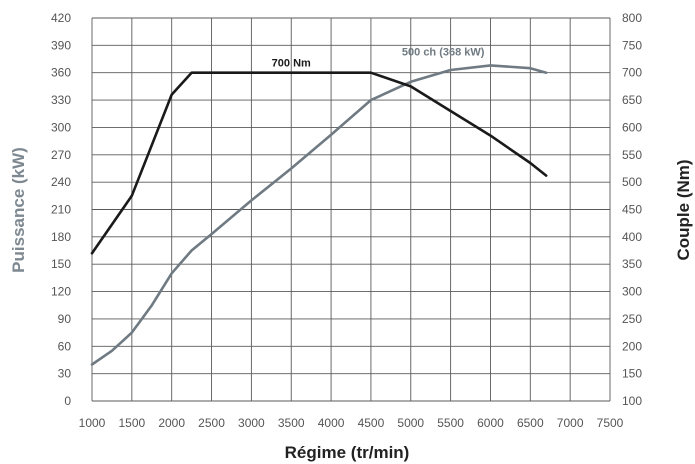  Describe the element at coordinates (61, 182) in the screenshot. I see `y-left-tick-label-8: 240` at that location.